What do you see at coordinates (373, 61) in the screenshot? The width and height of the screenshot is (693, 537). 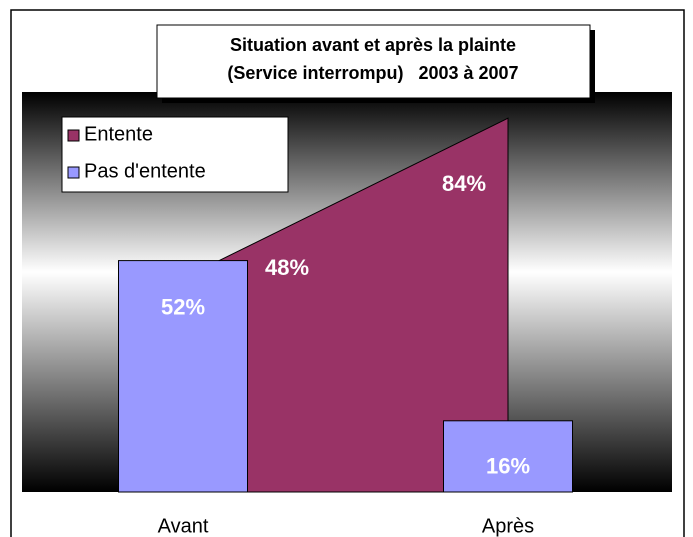 I see `title-box` at bounding box center [373, 61].